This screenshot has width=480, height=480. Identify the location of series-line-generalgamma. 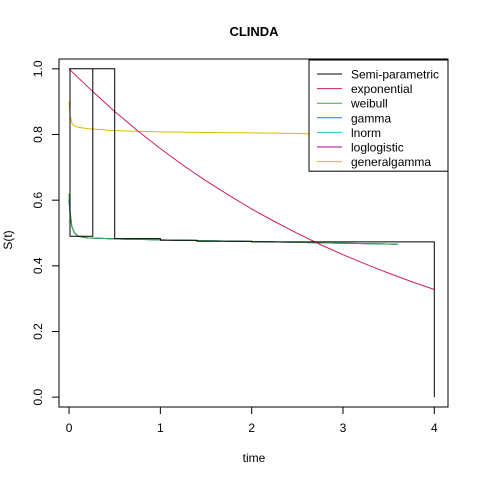
(201, 118).